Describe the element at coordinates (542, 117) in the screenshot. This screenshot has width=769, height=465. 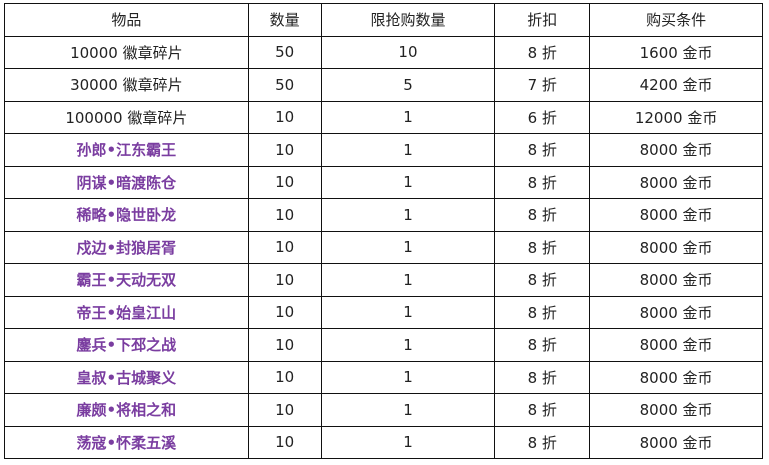
I see `discount-cell: 6 折` at that location.